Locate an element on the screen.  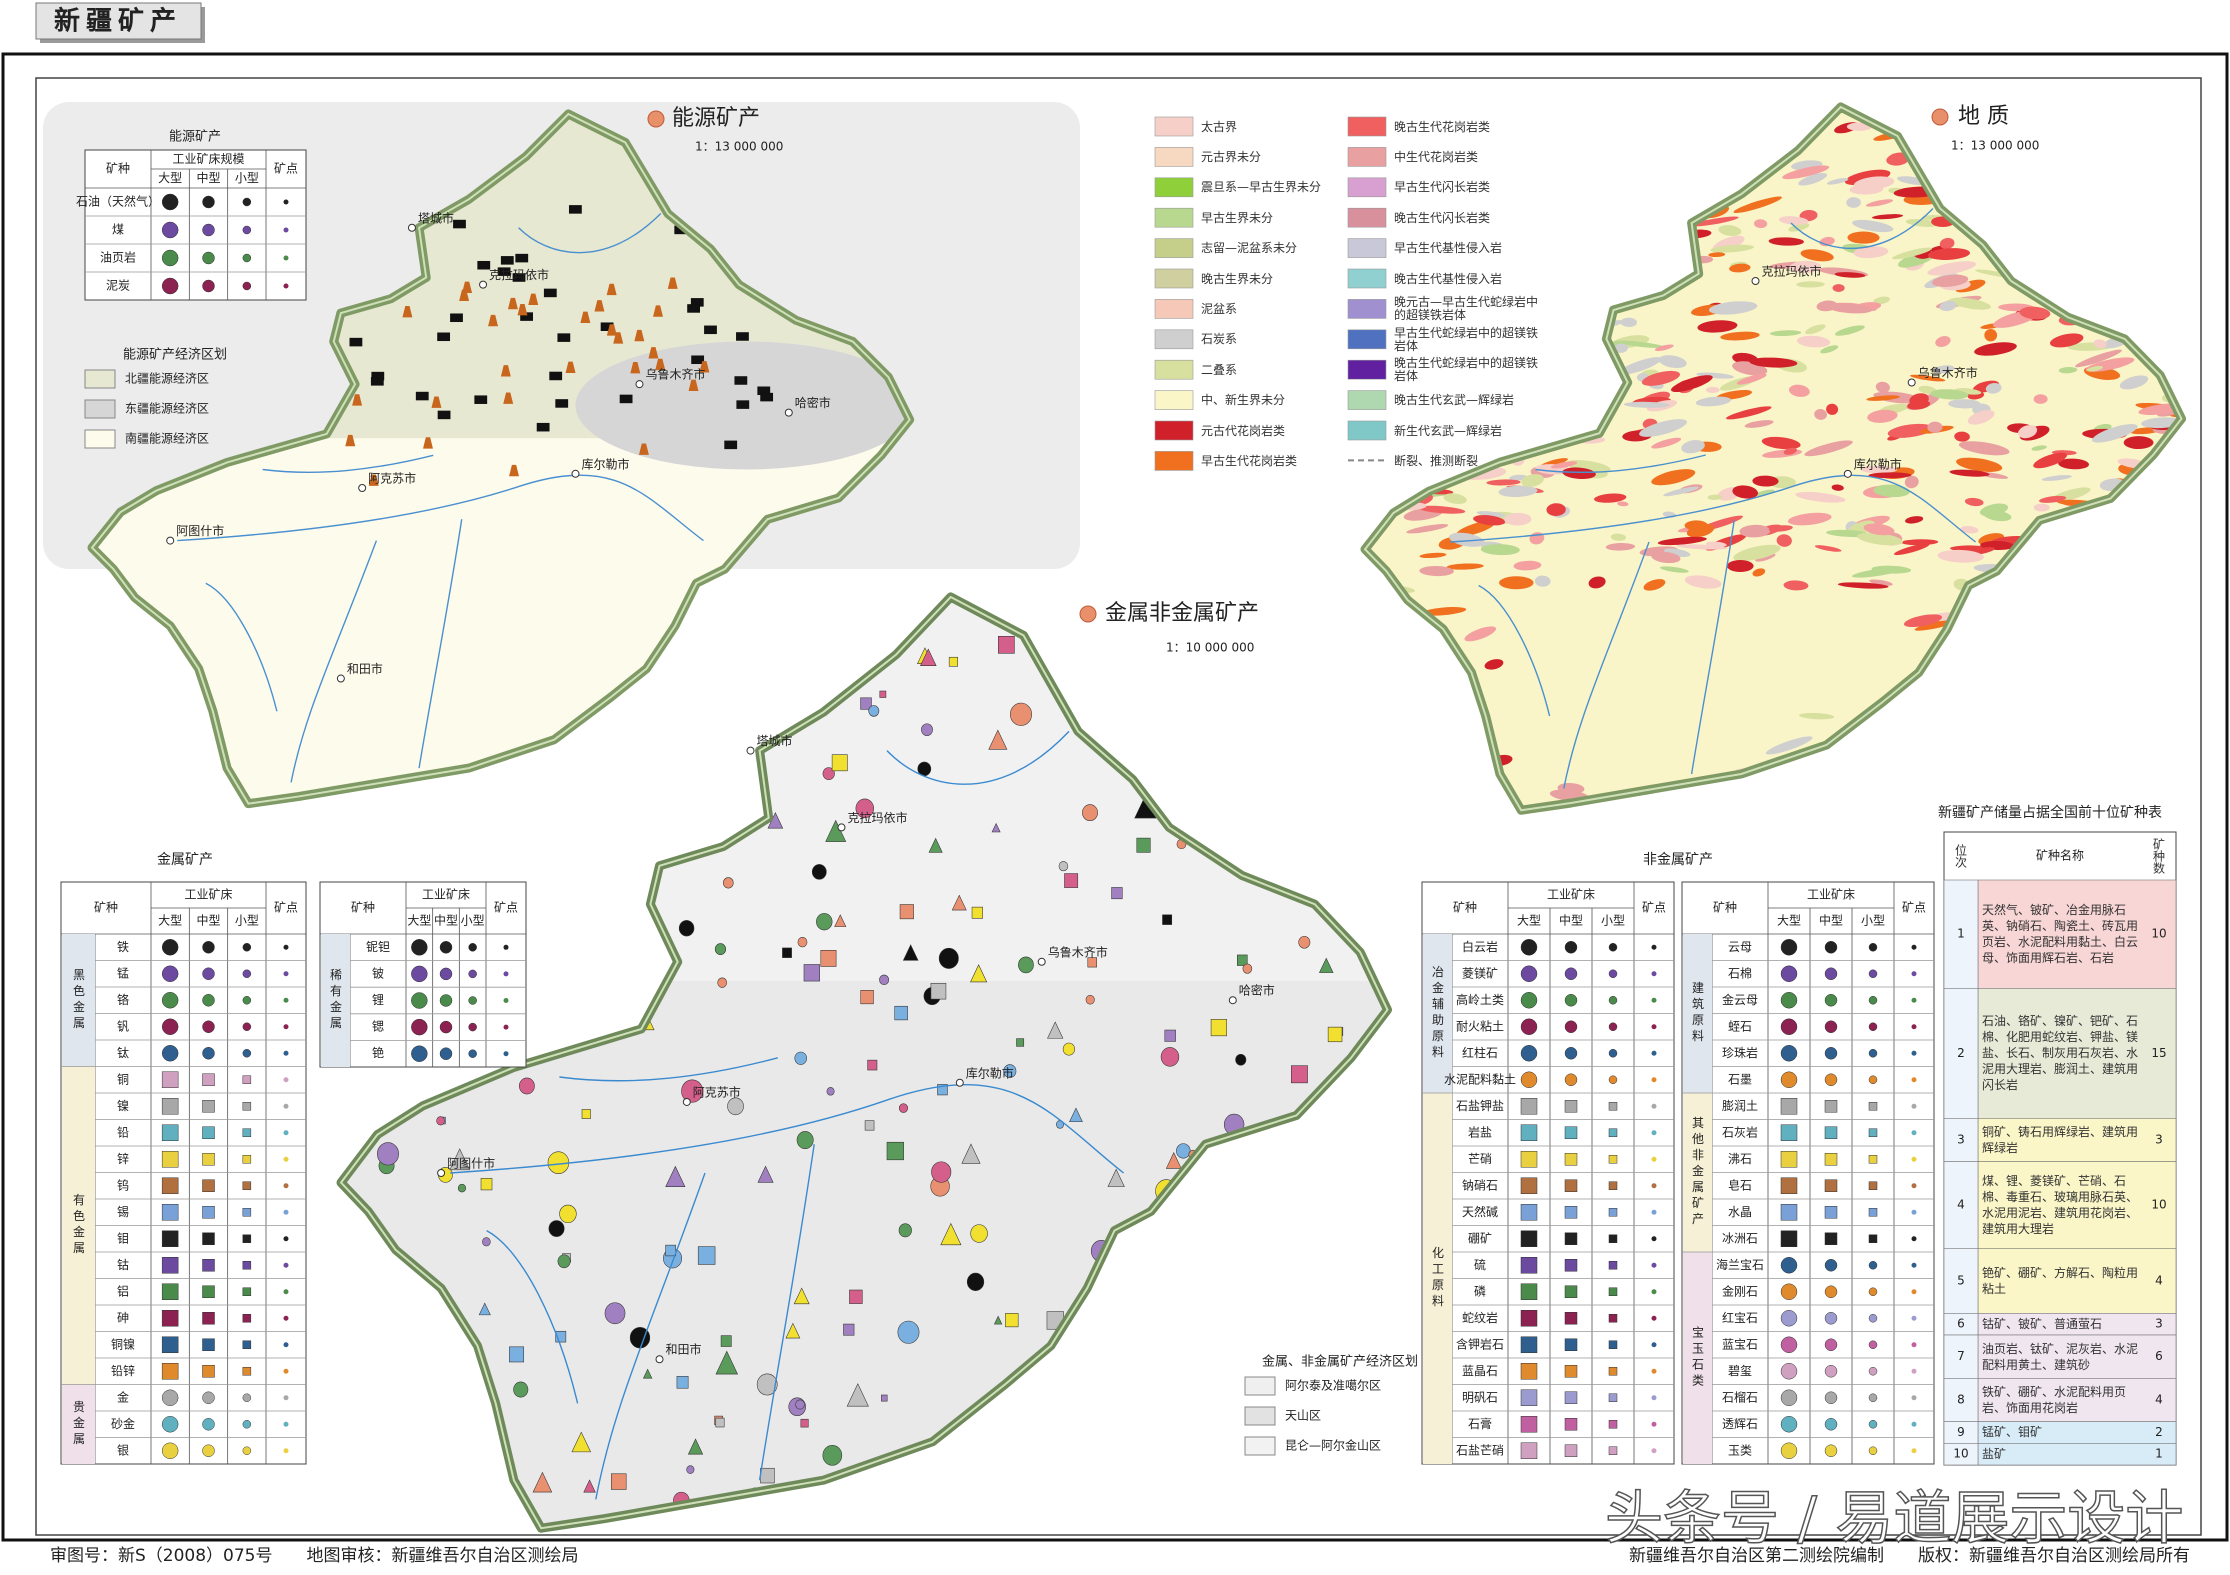
table-header: 大型 is located at coordinates (170, 178).